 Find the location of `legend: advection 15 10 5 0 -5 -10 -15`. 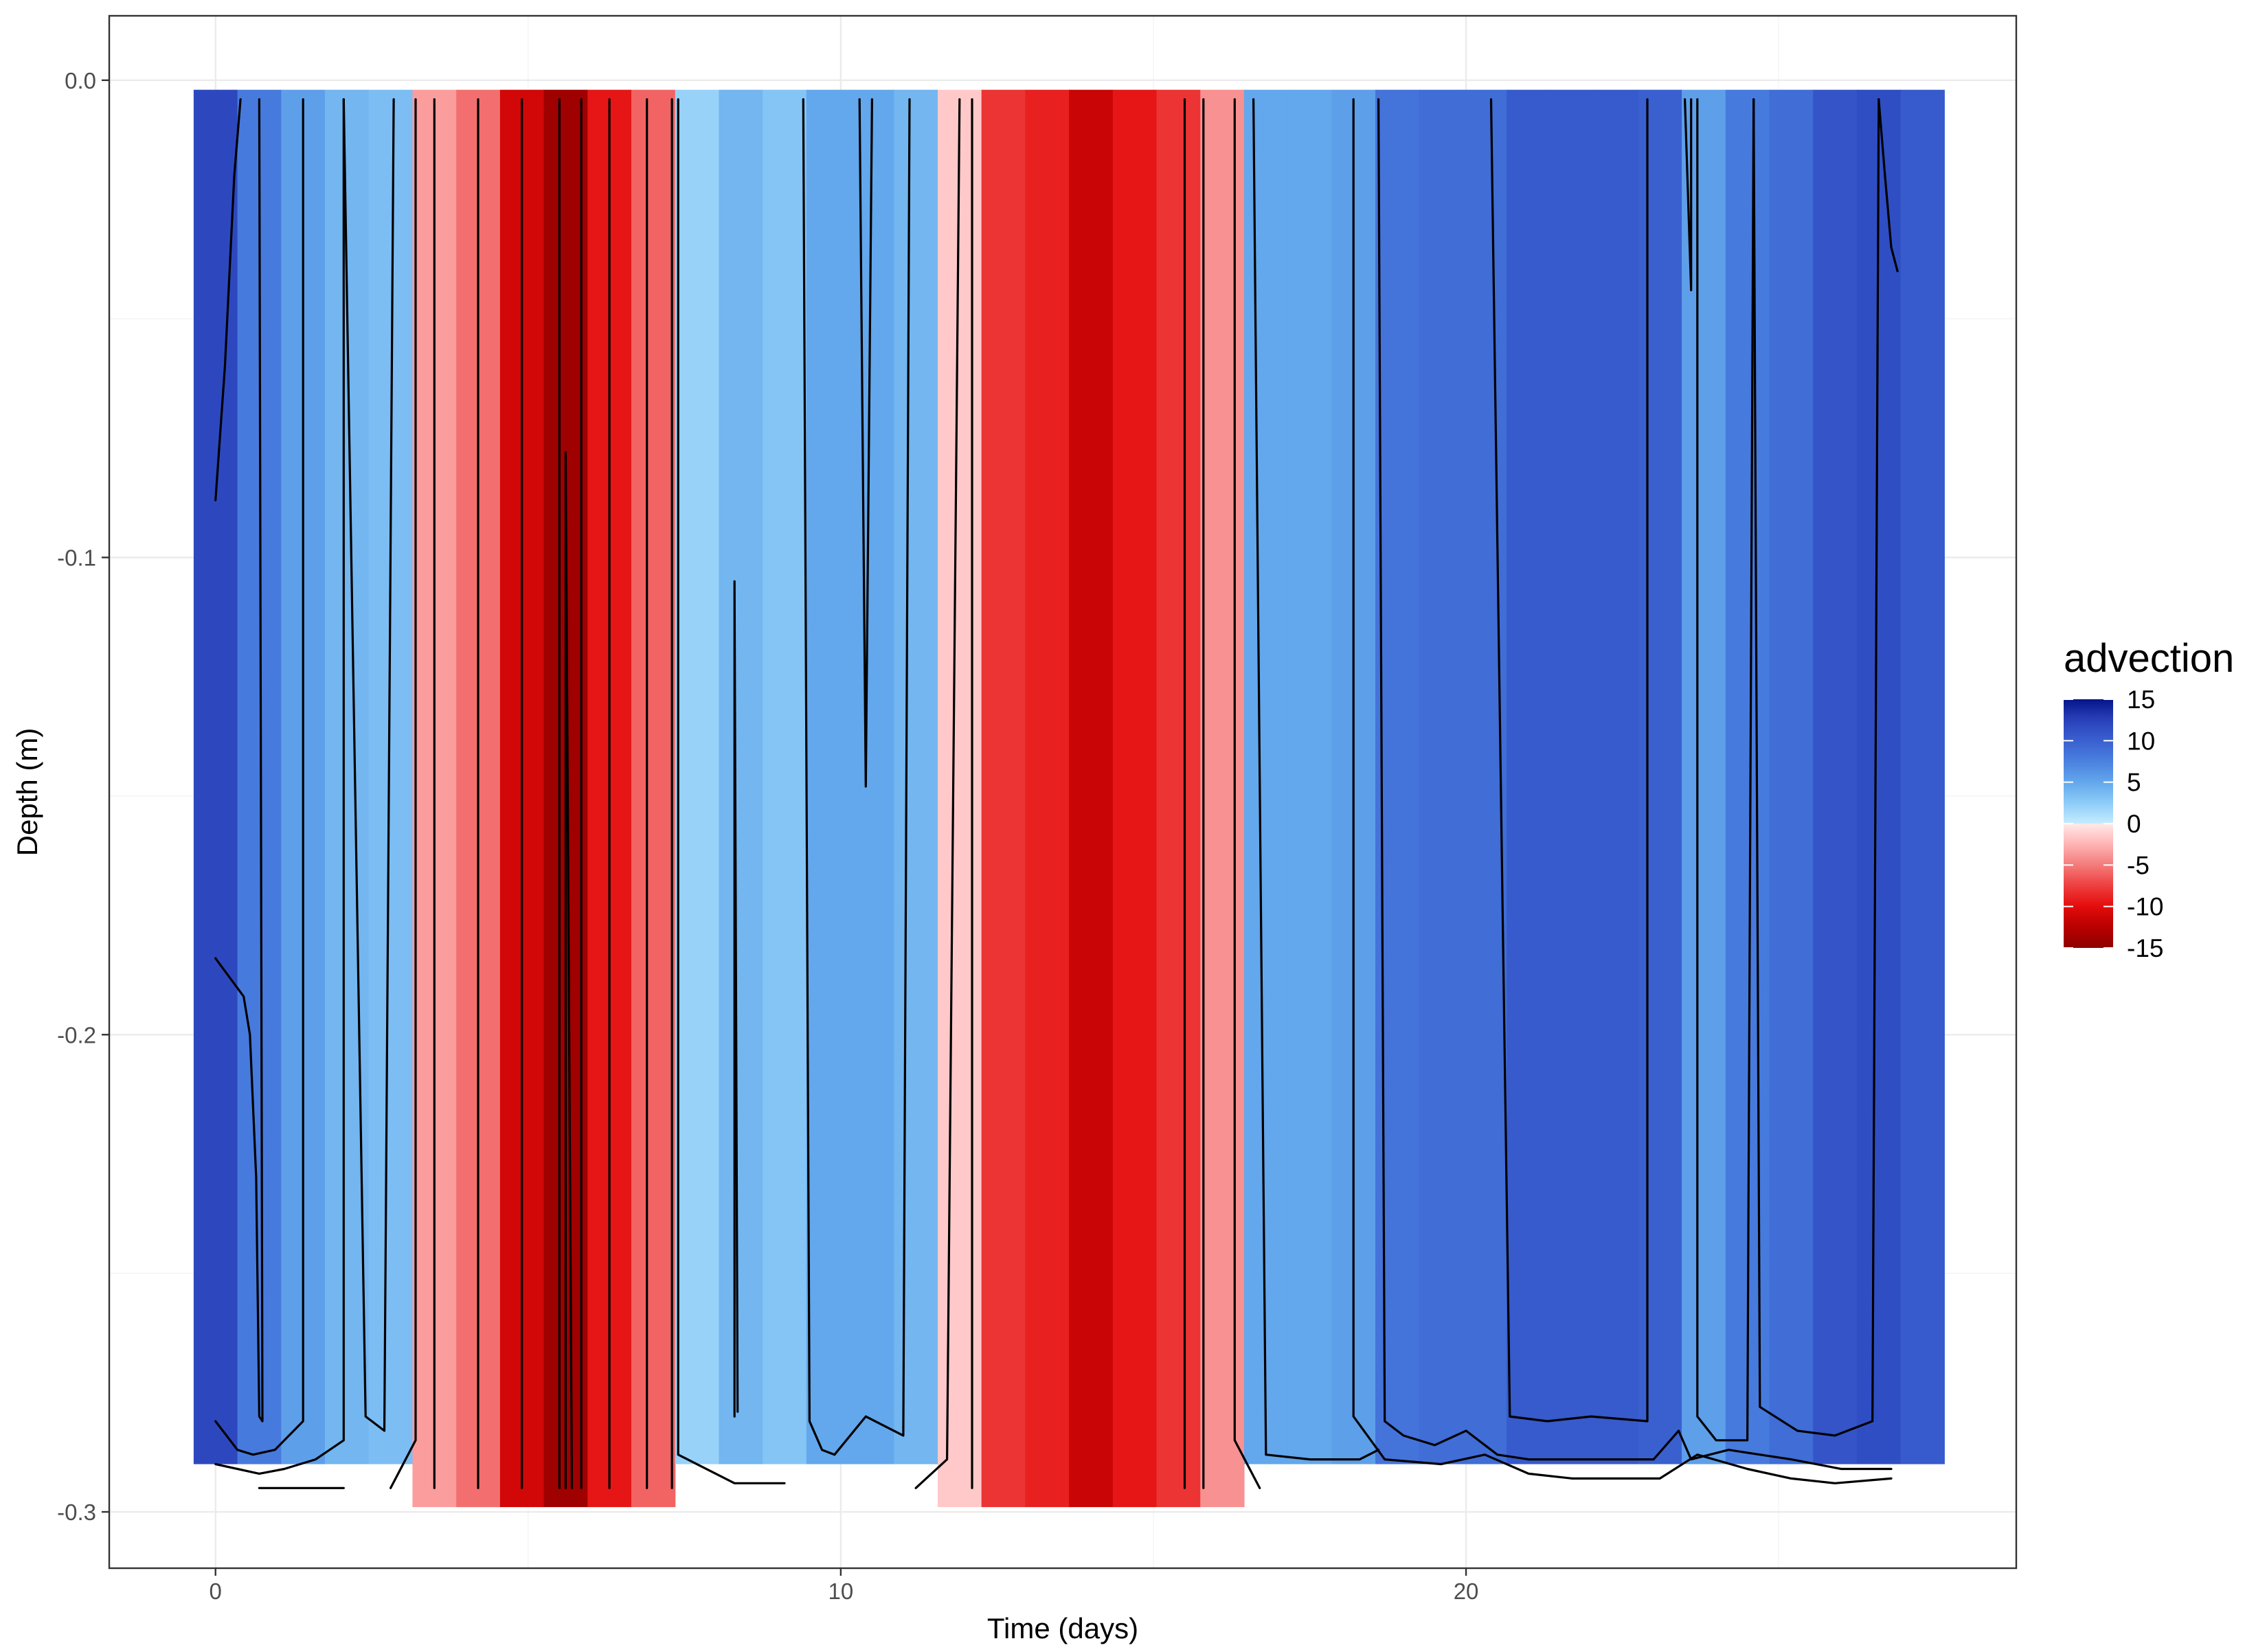

legend: advection 15 10 5 0 -5 -10 -15 is located at coordinates (2149, 799).